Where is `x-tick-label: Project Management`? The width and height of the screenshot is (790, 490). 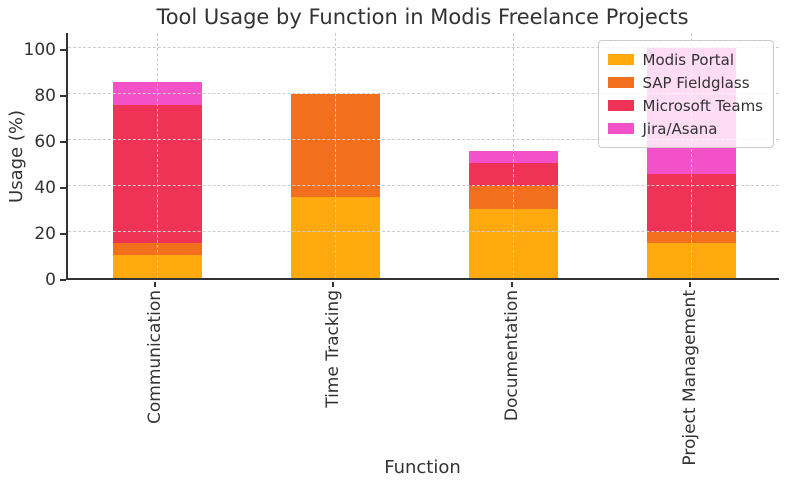 x-tick-label: Project Management is located at coordinates (689, 378).